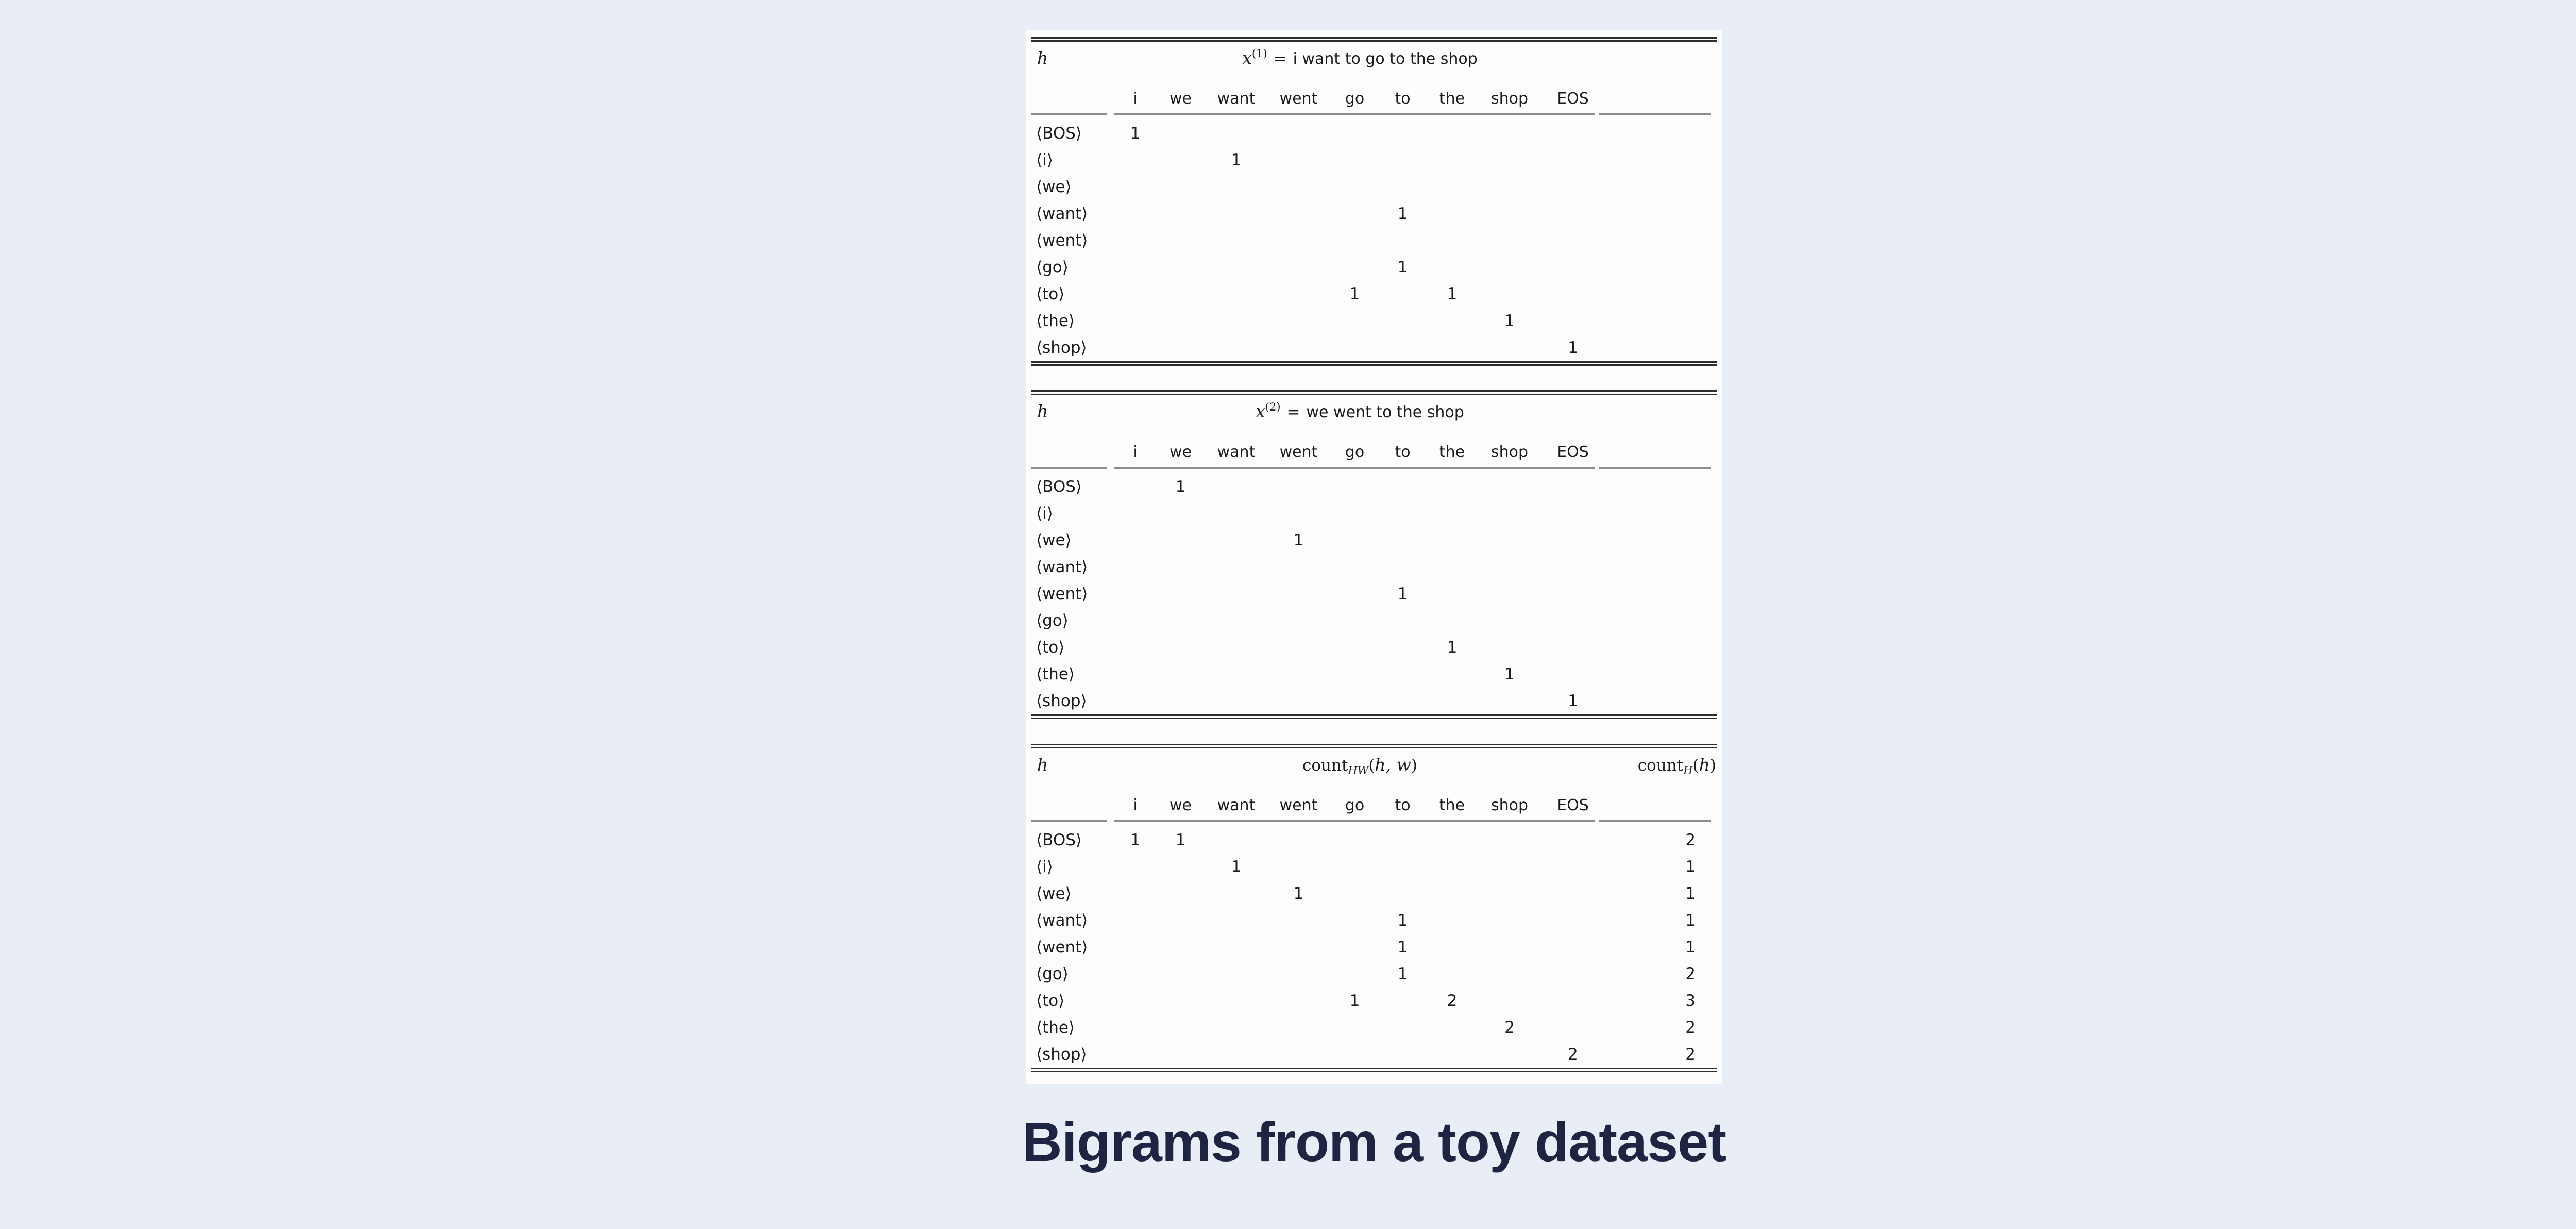  What do you see at coordinates (1374, 513) in the screenshot?
I see `table-row: ⟨i⟩` at bounding box center [1374, 513].